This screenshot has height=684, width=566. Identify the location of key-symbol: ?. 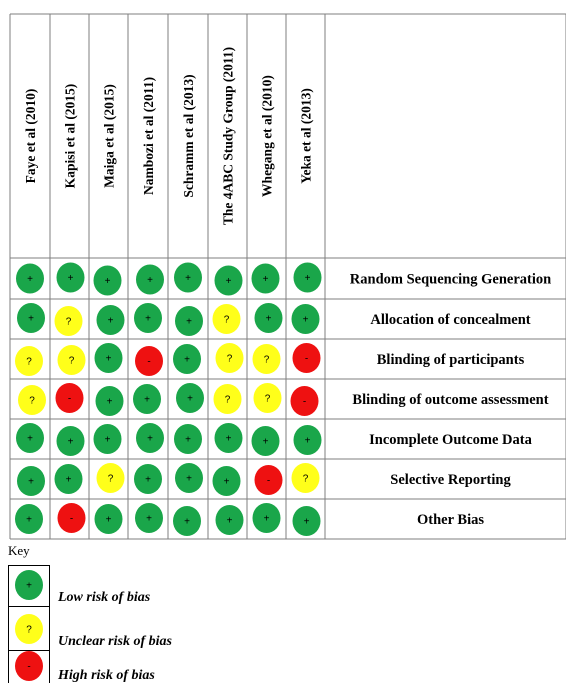
(29, 630).